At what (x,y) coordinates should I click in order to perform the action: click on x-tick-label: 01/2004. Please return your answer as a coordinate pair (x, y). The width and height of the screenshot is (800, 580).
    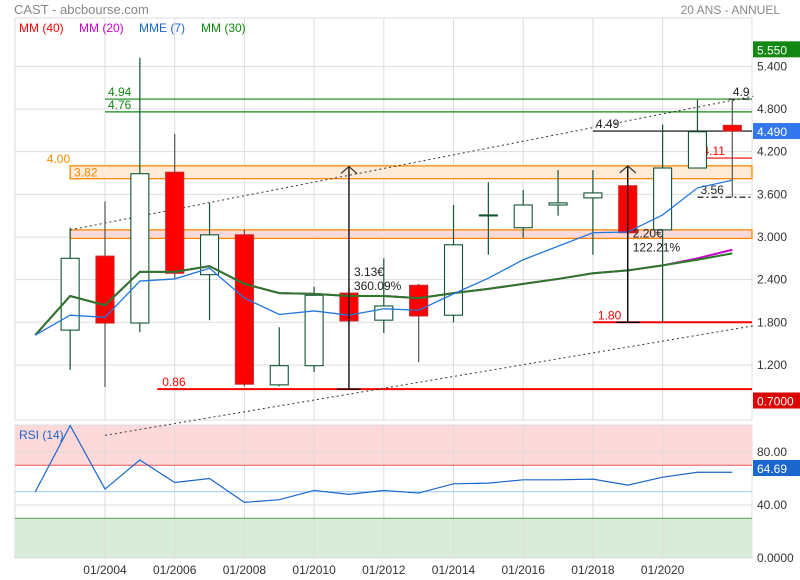
    Looking at the image, I should click on (105, 570).